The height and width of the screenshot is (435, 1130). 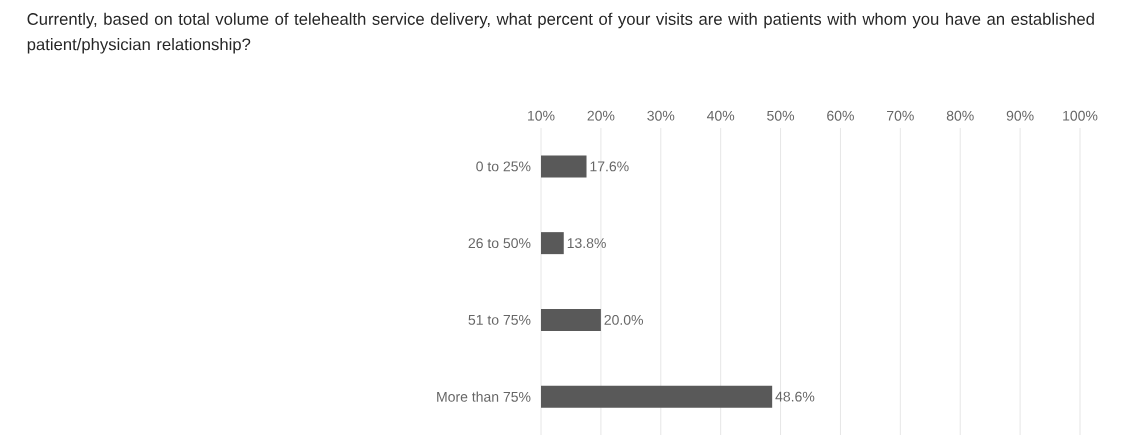 I want to click on x-tick-label: 90%, so click(x=1020, y=115).